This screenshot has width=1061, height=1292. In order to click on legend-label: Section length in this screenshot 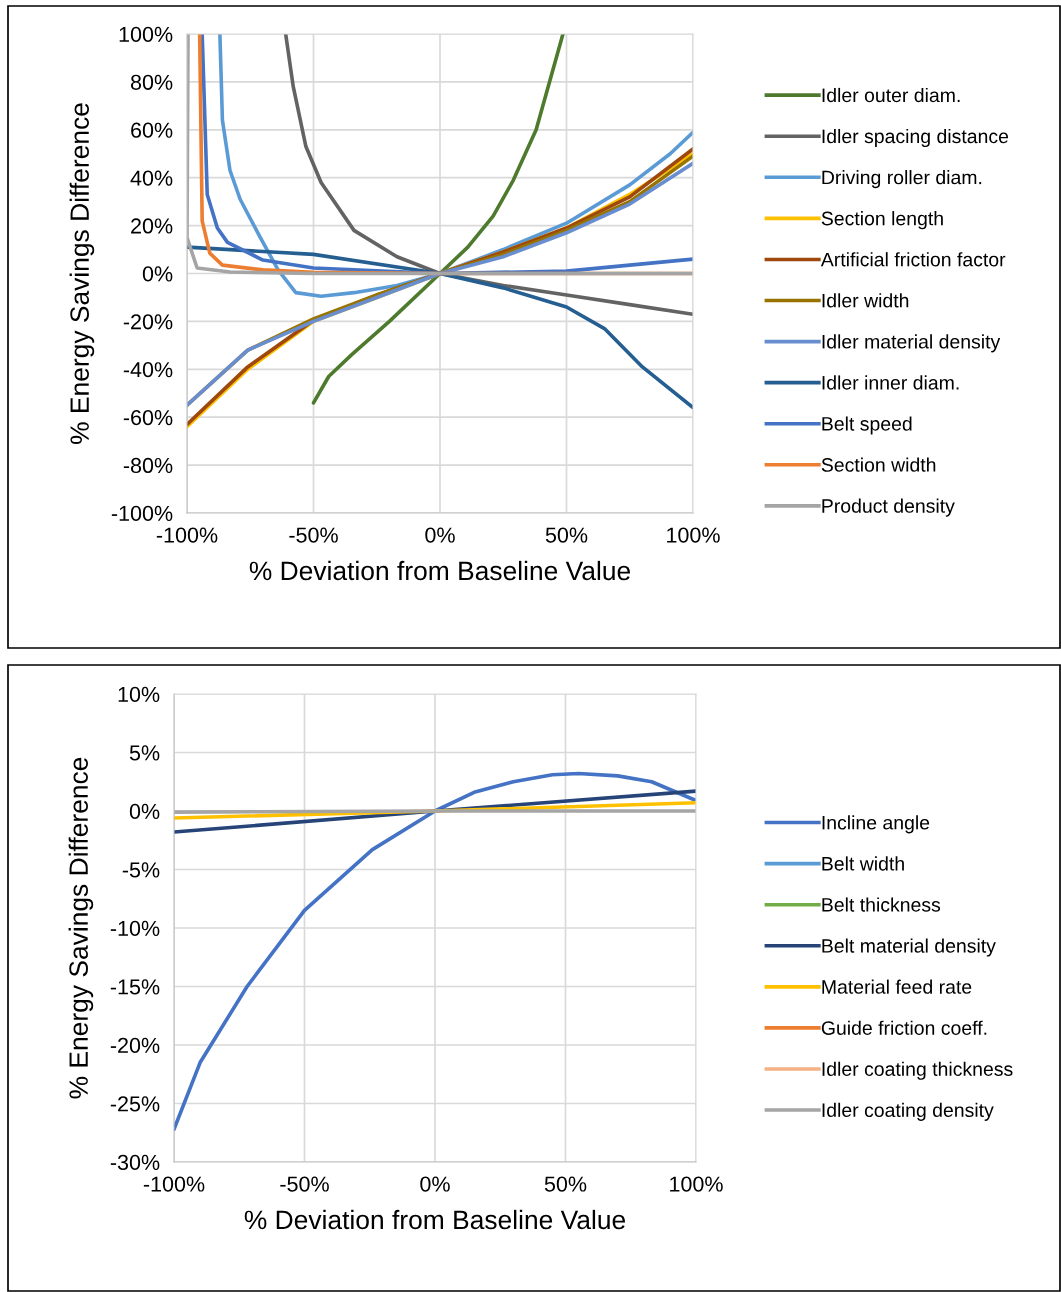, I will do `click(882, 220)`.